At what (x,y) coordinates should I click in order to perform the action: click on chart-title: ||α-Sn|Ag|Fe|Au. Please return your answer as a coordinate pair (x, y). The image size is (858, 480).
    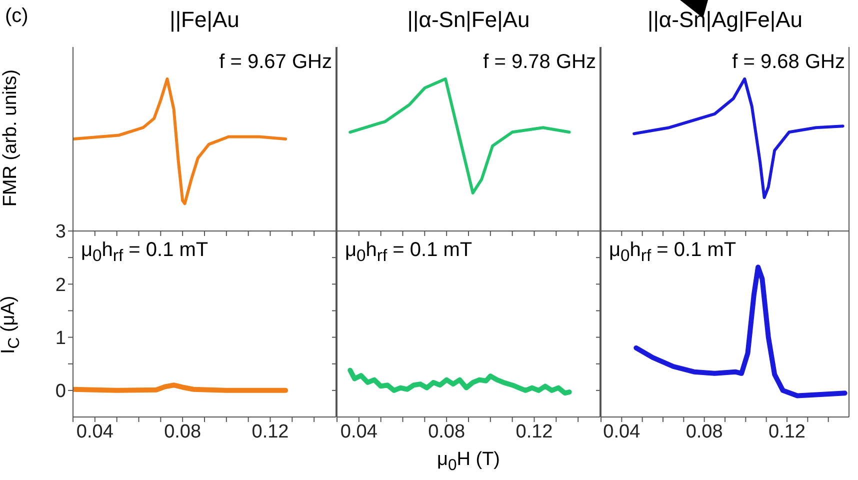
    Looking at the image, I should click on (725, 20).